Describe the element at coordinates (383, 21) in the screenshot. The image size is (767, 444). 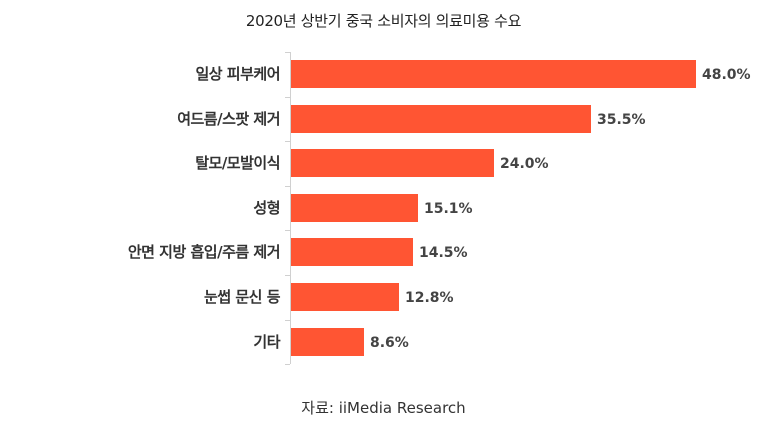
I see `chart-title: 2020년 상반기 중국 소비자의 의료미용 수요` at that location.